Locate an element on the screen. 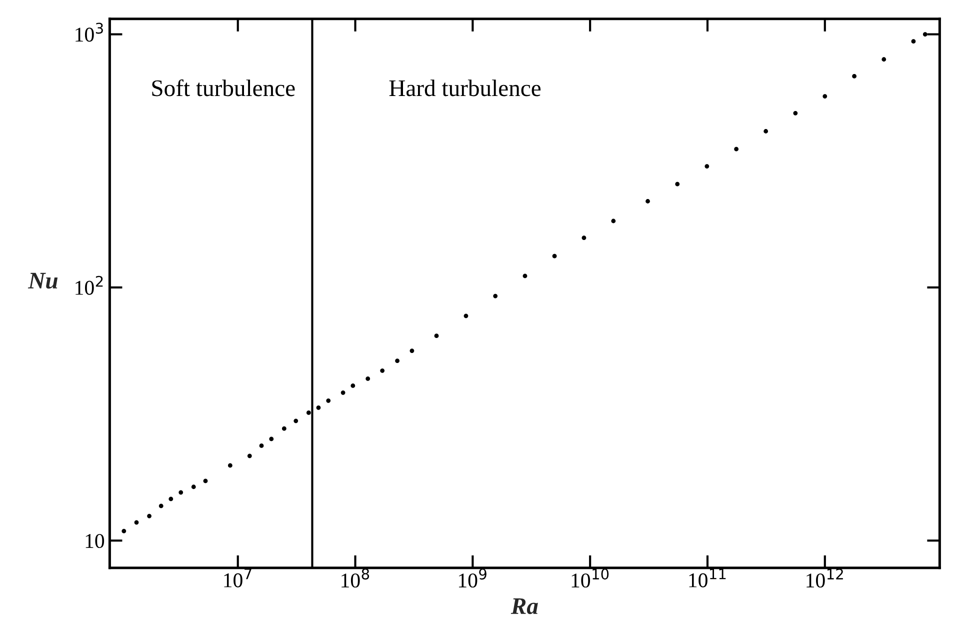  x-tick-label: 10$^{12}$ is located at coordinates (824, 578).